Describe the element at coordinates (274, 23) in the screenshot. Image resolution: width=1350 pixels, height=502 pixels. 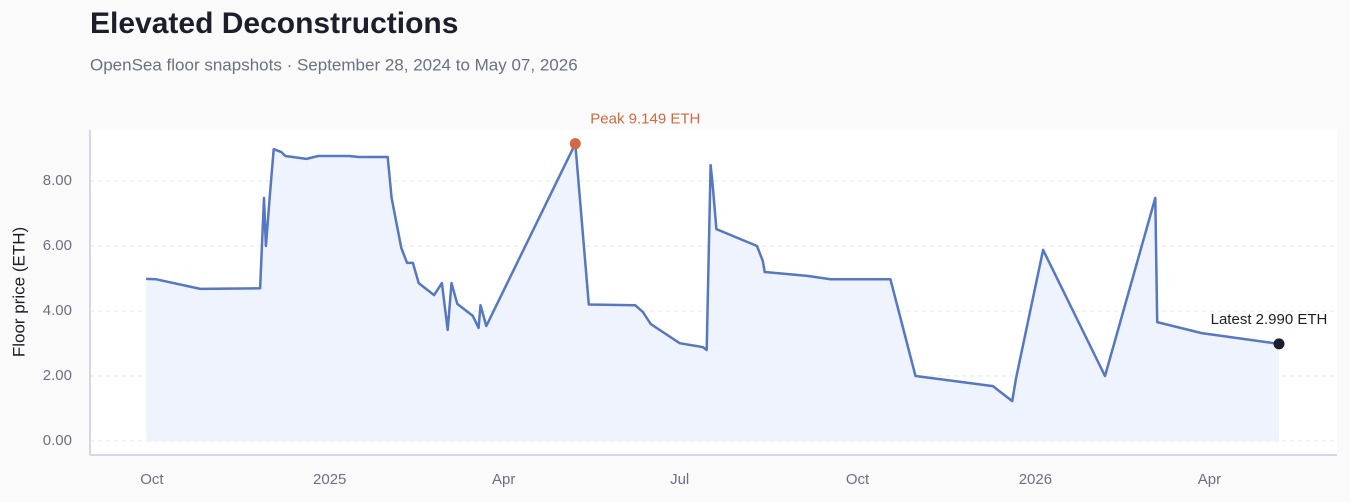
I see `chart-title: Elevated Deconstructions` at that location.